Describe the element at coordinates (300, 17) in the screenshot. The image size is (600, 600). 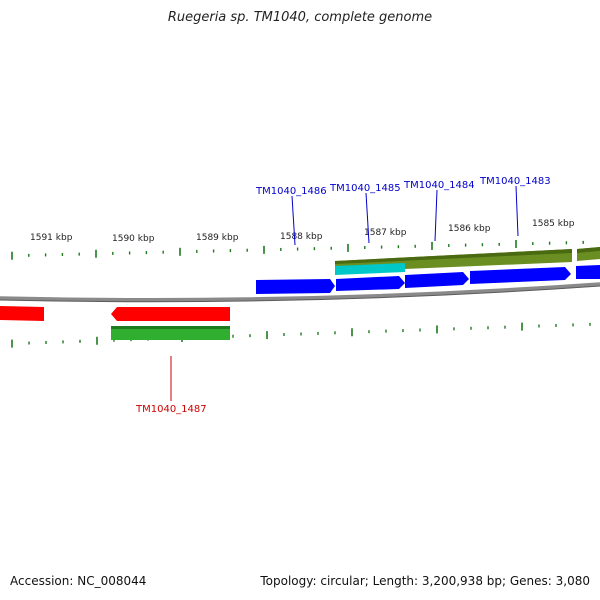
I see `genome-title: Ruegeria sp. TM1040, complete genome` at that location.